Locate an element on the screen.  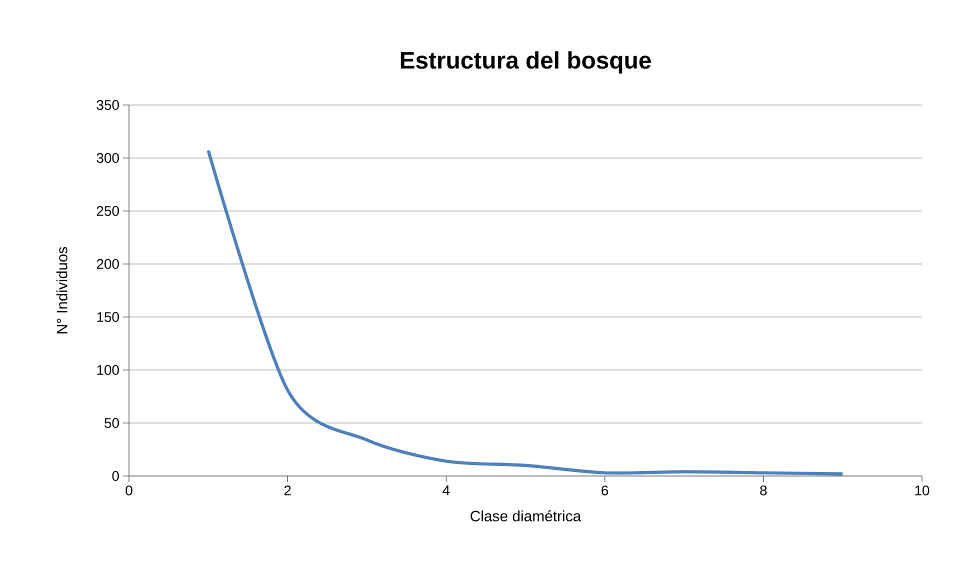
y-tick-label: 0 is located at coordinates (115, 476).